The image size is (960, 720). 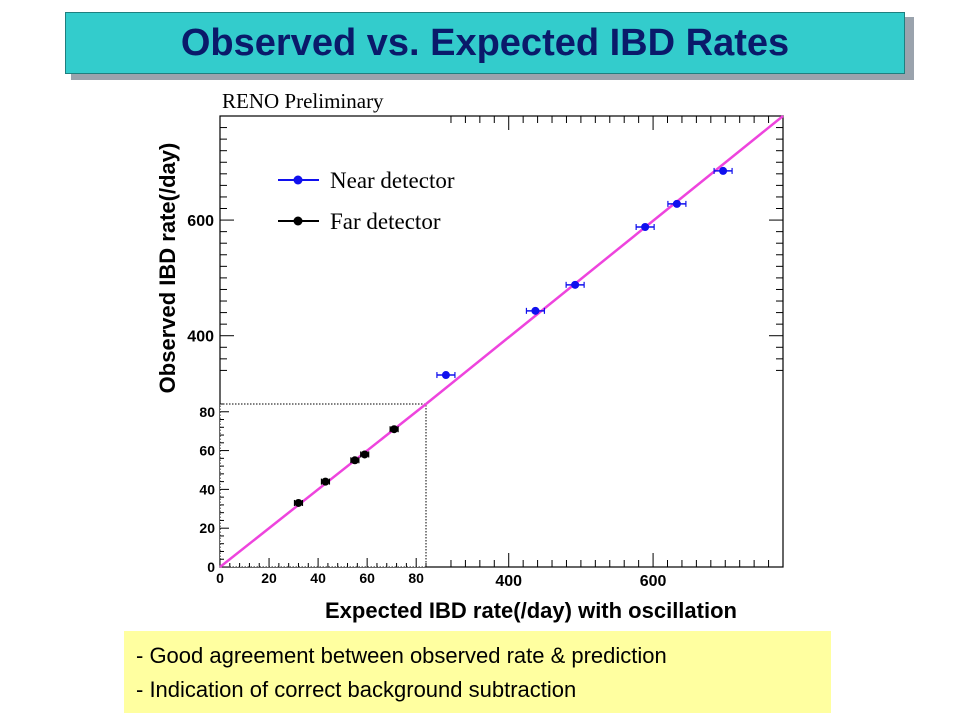 What do you see at coordinates (269, 578) in the screenshot?
I see `inset-x-tick-label: 20` at bounding box center [269, 578].